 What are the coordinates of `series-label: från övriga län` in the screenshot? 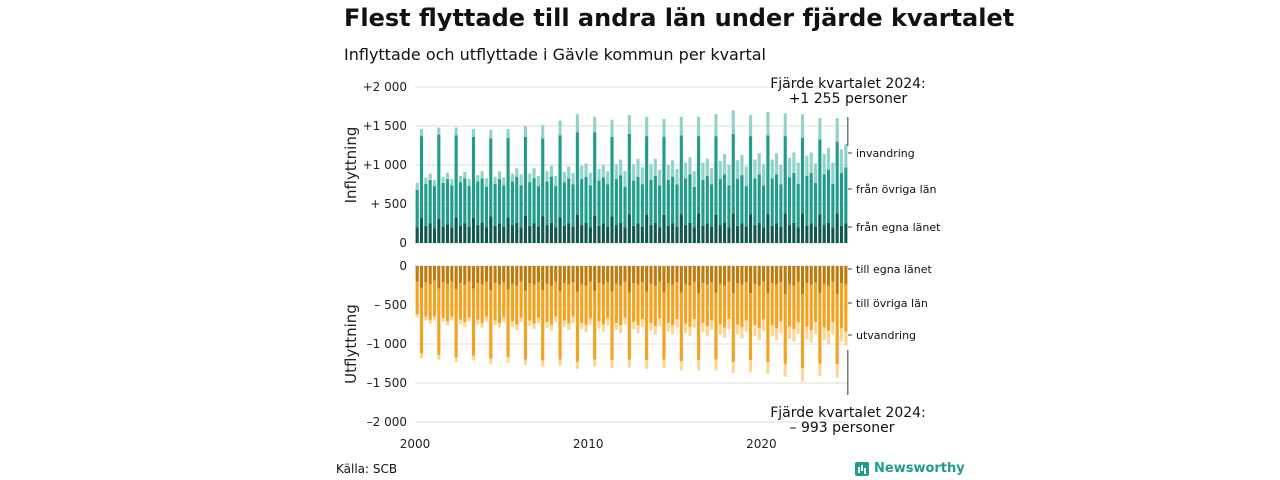 It's located at (896, 189).